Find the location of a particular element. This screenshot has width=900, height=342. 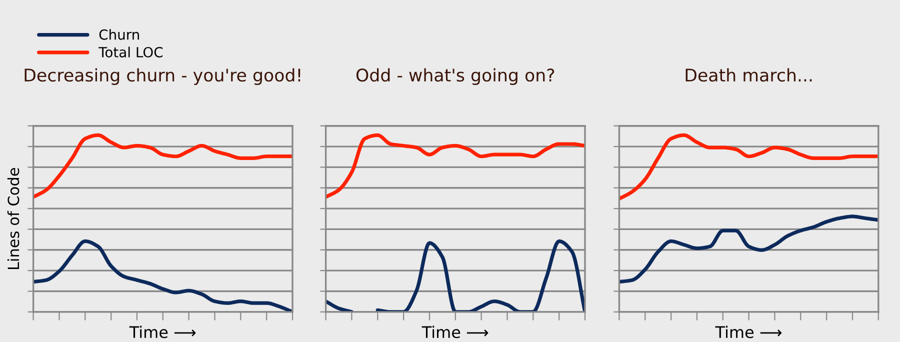

legend-label: Churn is located at coordinates (119, 34).